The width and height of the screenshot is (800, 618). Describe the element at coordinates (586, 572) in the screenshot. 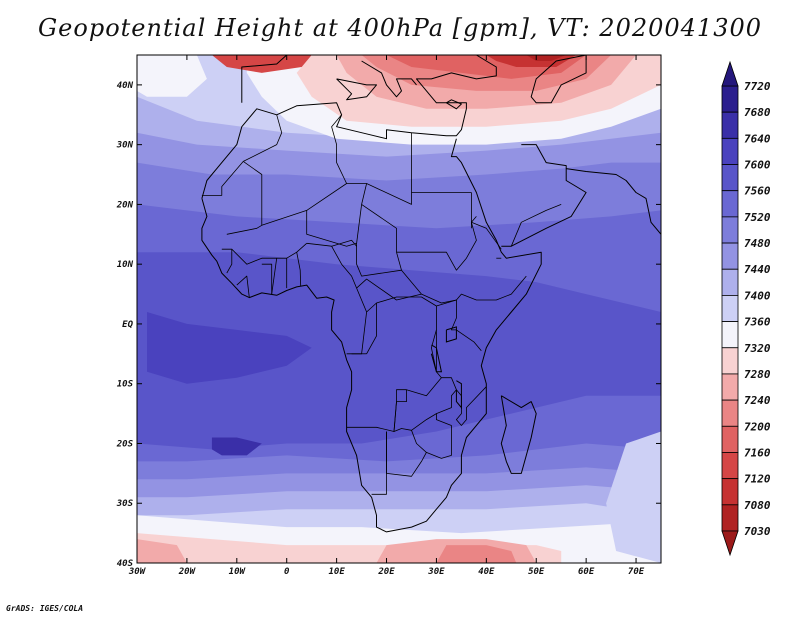

I see `x-tick-label: 60E` at that location.